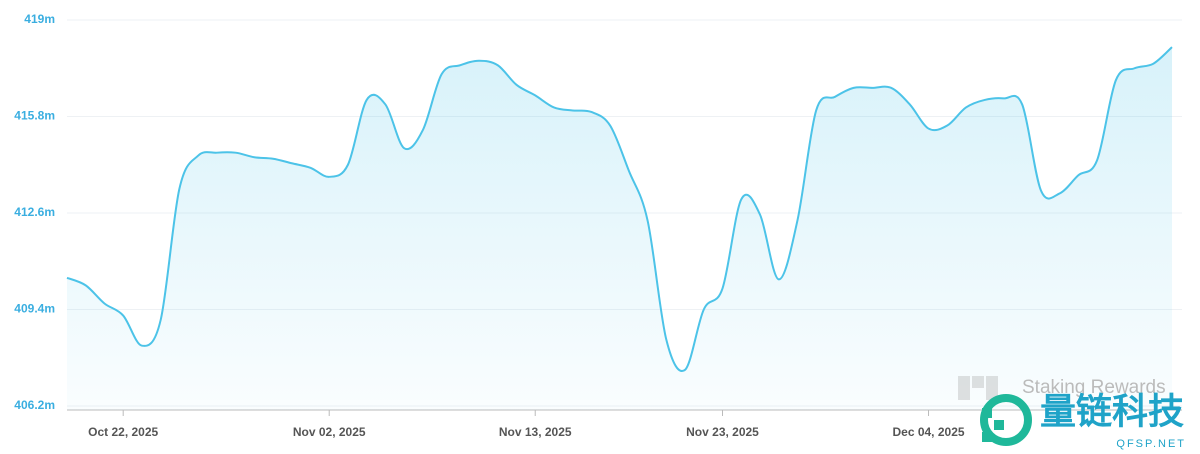 Image resolution: width=1200 pixels, height=454 pixels. Describe the element at coordinates (123, 432) in the screenshot. I see `x-tick-label: Oct 22, 2025` at that location.